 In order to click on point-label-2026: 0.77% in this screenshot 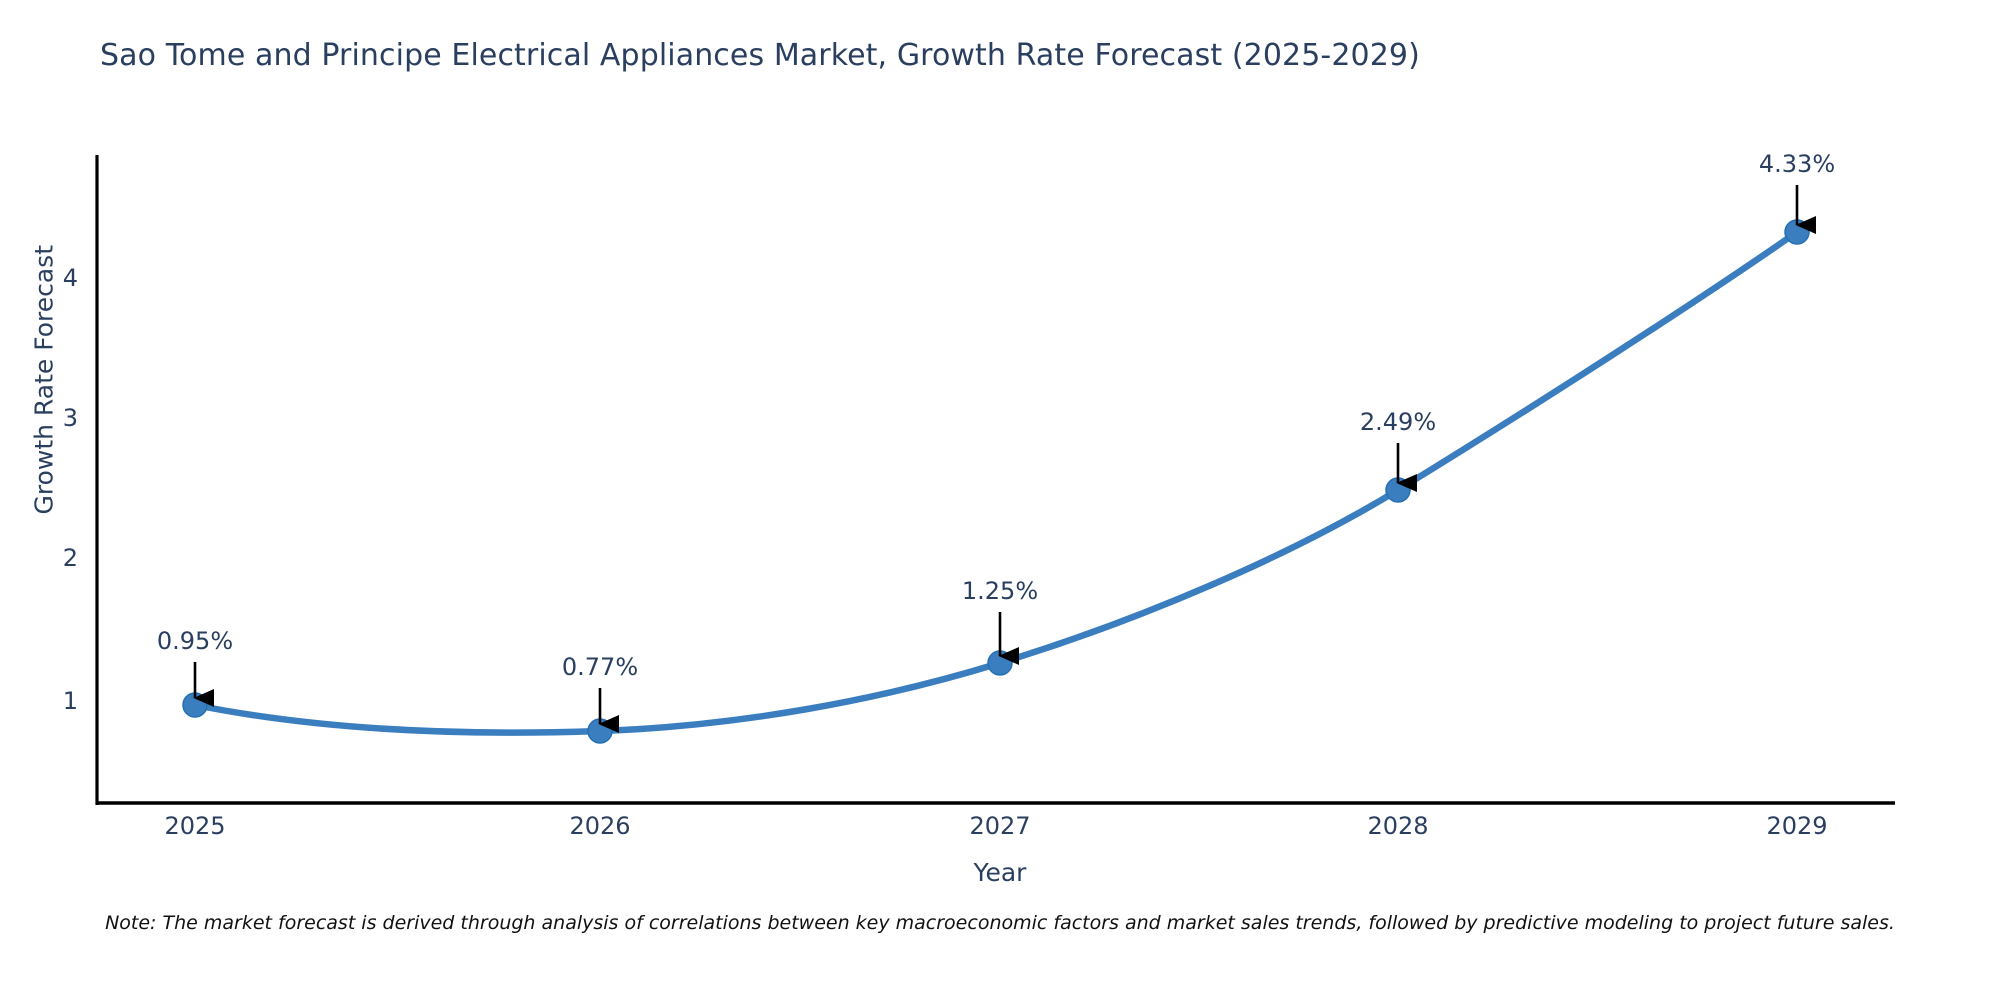, I will do `click(600, 667)`.